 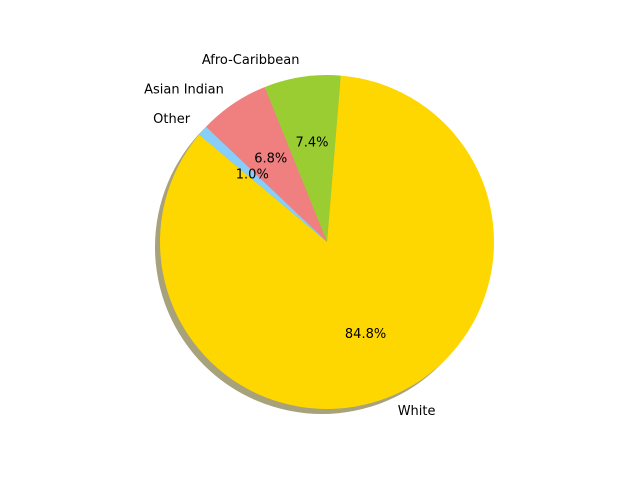 What do you see at coordinates (184, 89) in the screenshot?
I see `slice-label-asian-indian: Asian Indian` at bounding box center [184, 89].